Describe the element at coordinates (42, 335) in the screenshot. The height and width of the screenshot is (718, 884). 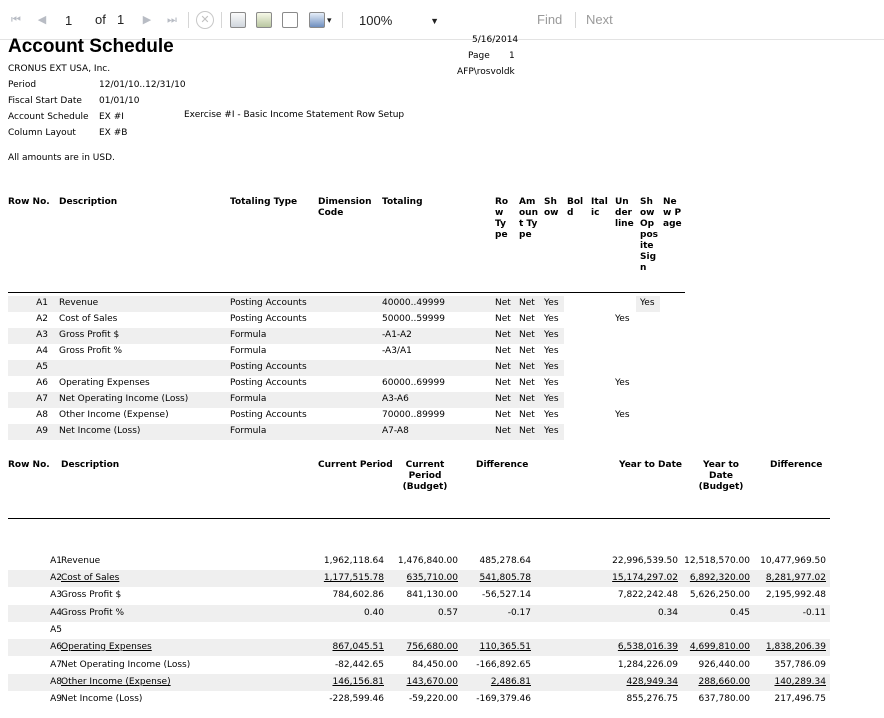
I see `setup-row-no: A3` at that location.